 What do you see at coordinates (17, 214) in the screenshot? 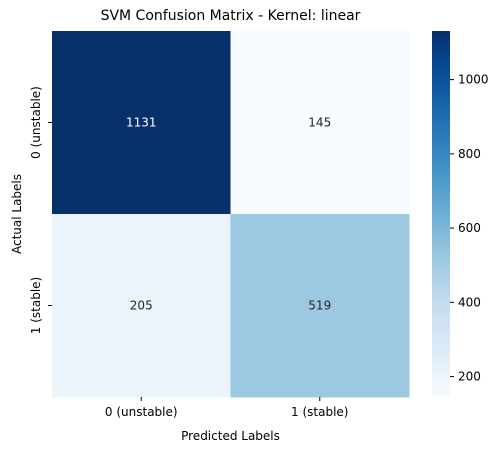
I see `y-axis-label: Actual Labels` at bounding box center [17, 214].